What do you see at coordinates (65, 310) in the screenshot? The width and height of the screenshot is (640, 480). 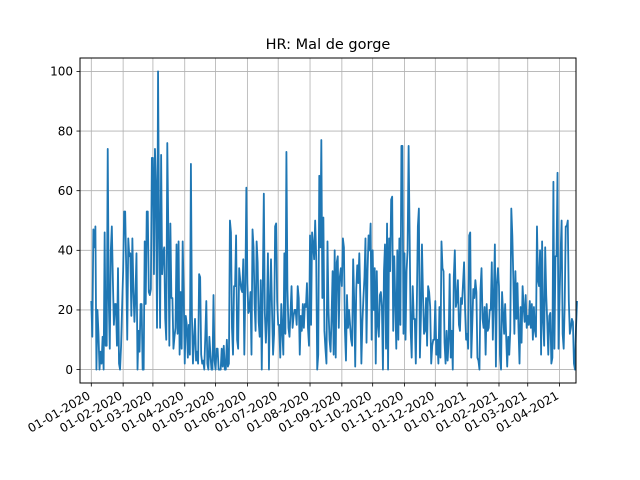 I see `y-tick-label: 20` at bounding box center [65, 310].